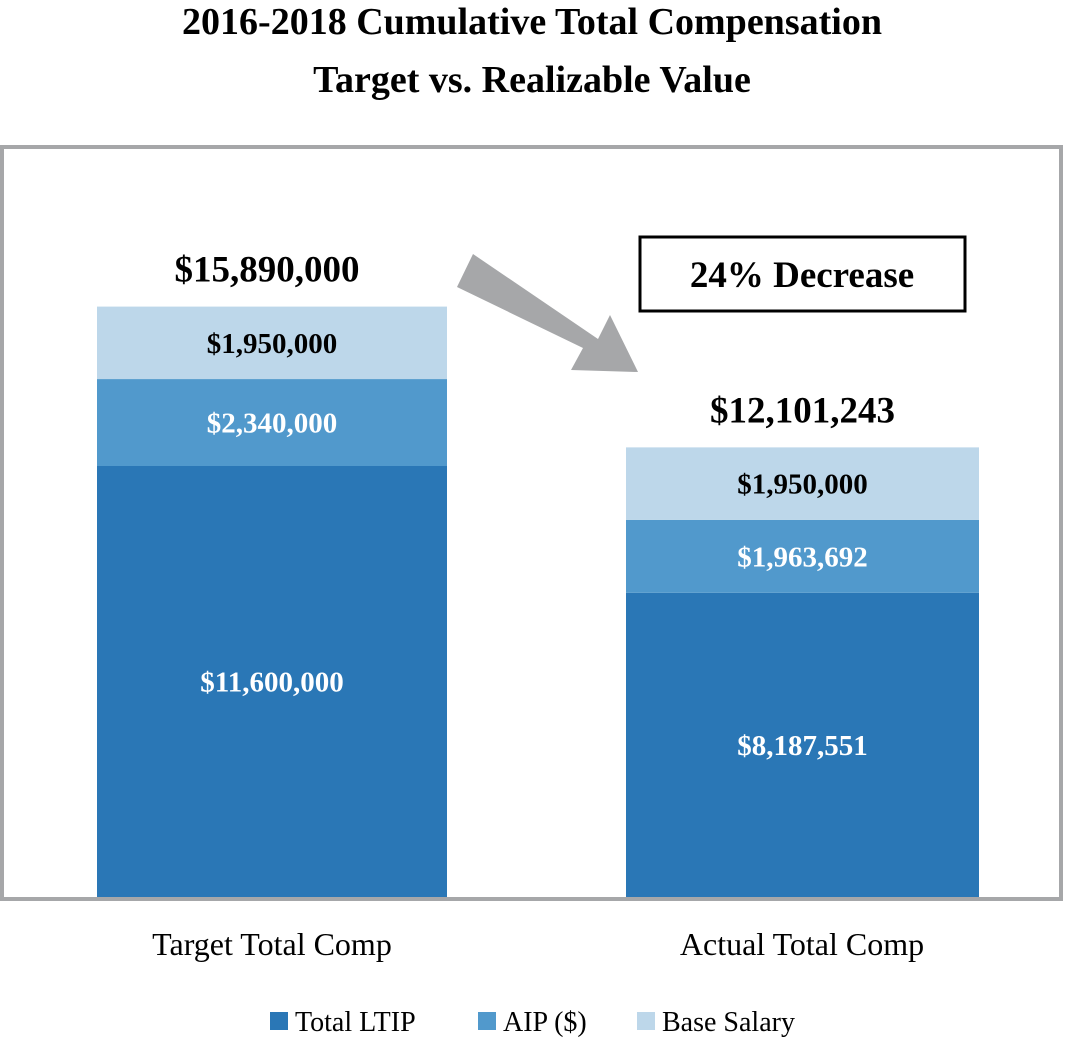 This screenshot has height=1038, width=1065. What do you see at coordinates (646, 1021) in the screenshot?
I see `legend-swatch-base-salary` at bounding box center [646, 1021].